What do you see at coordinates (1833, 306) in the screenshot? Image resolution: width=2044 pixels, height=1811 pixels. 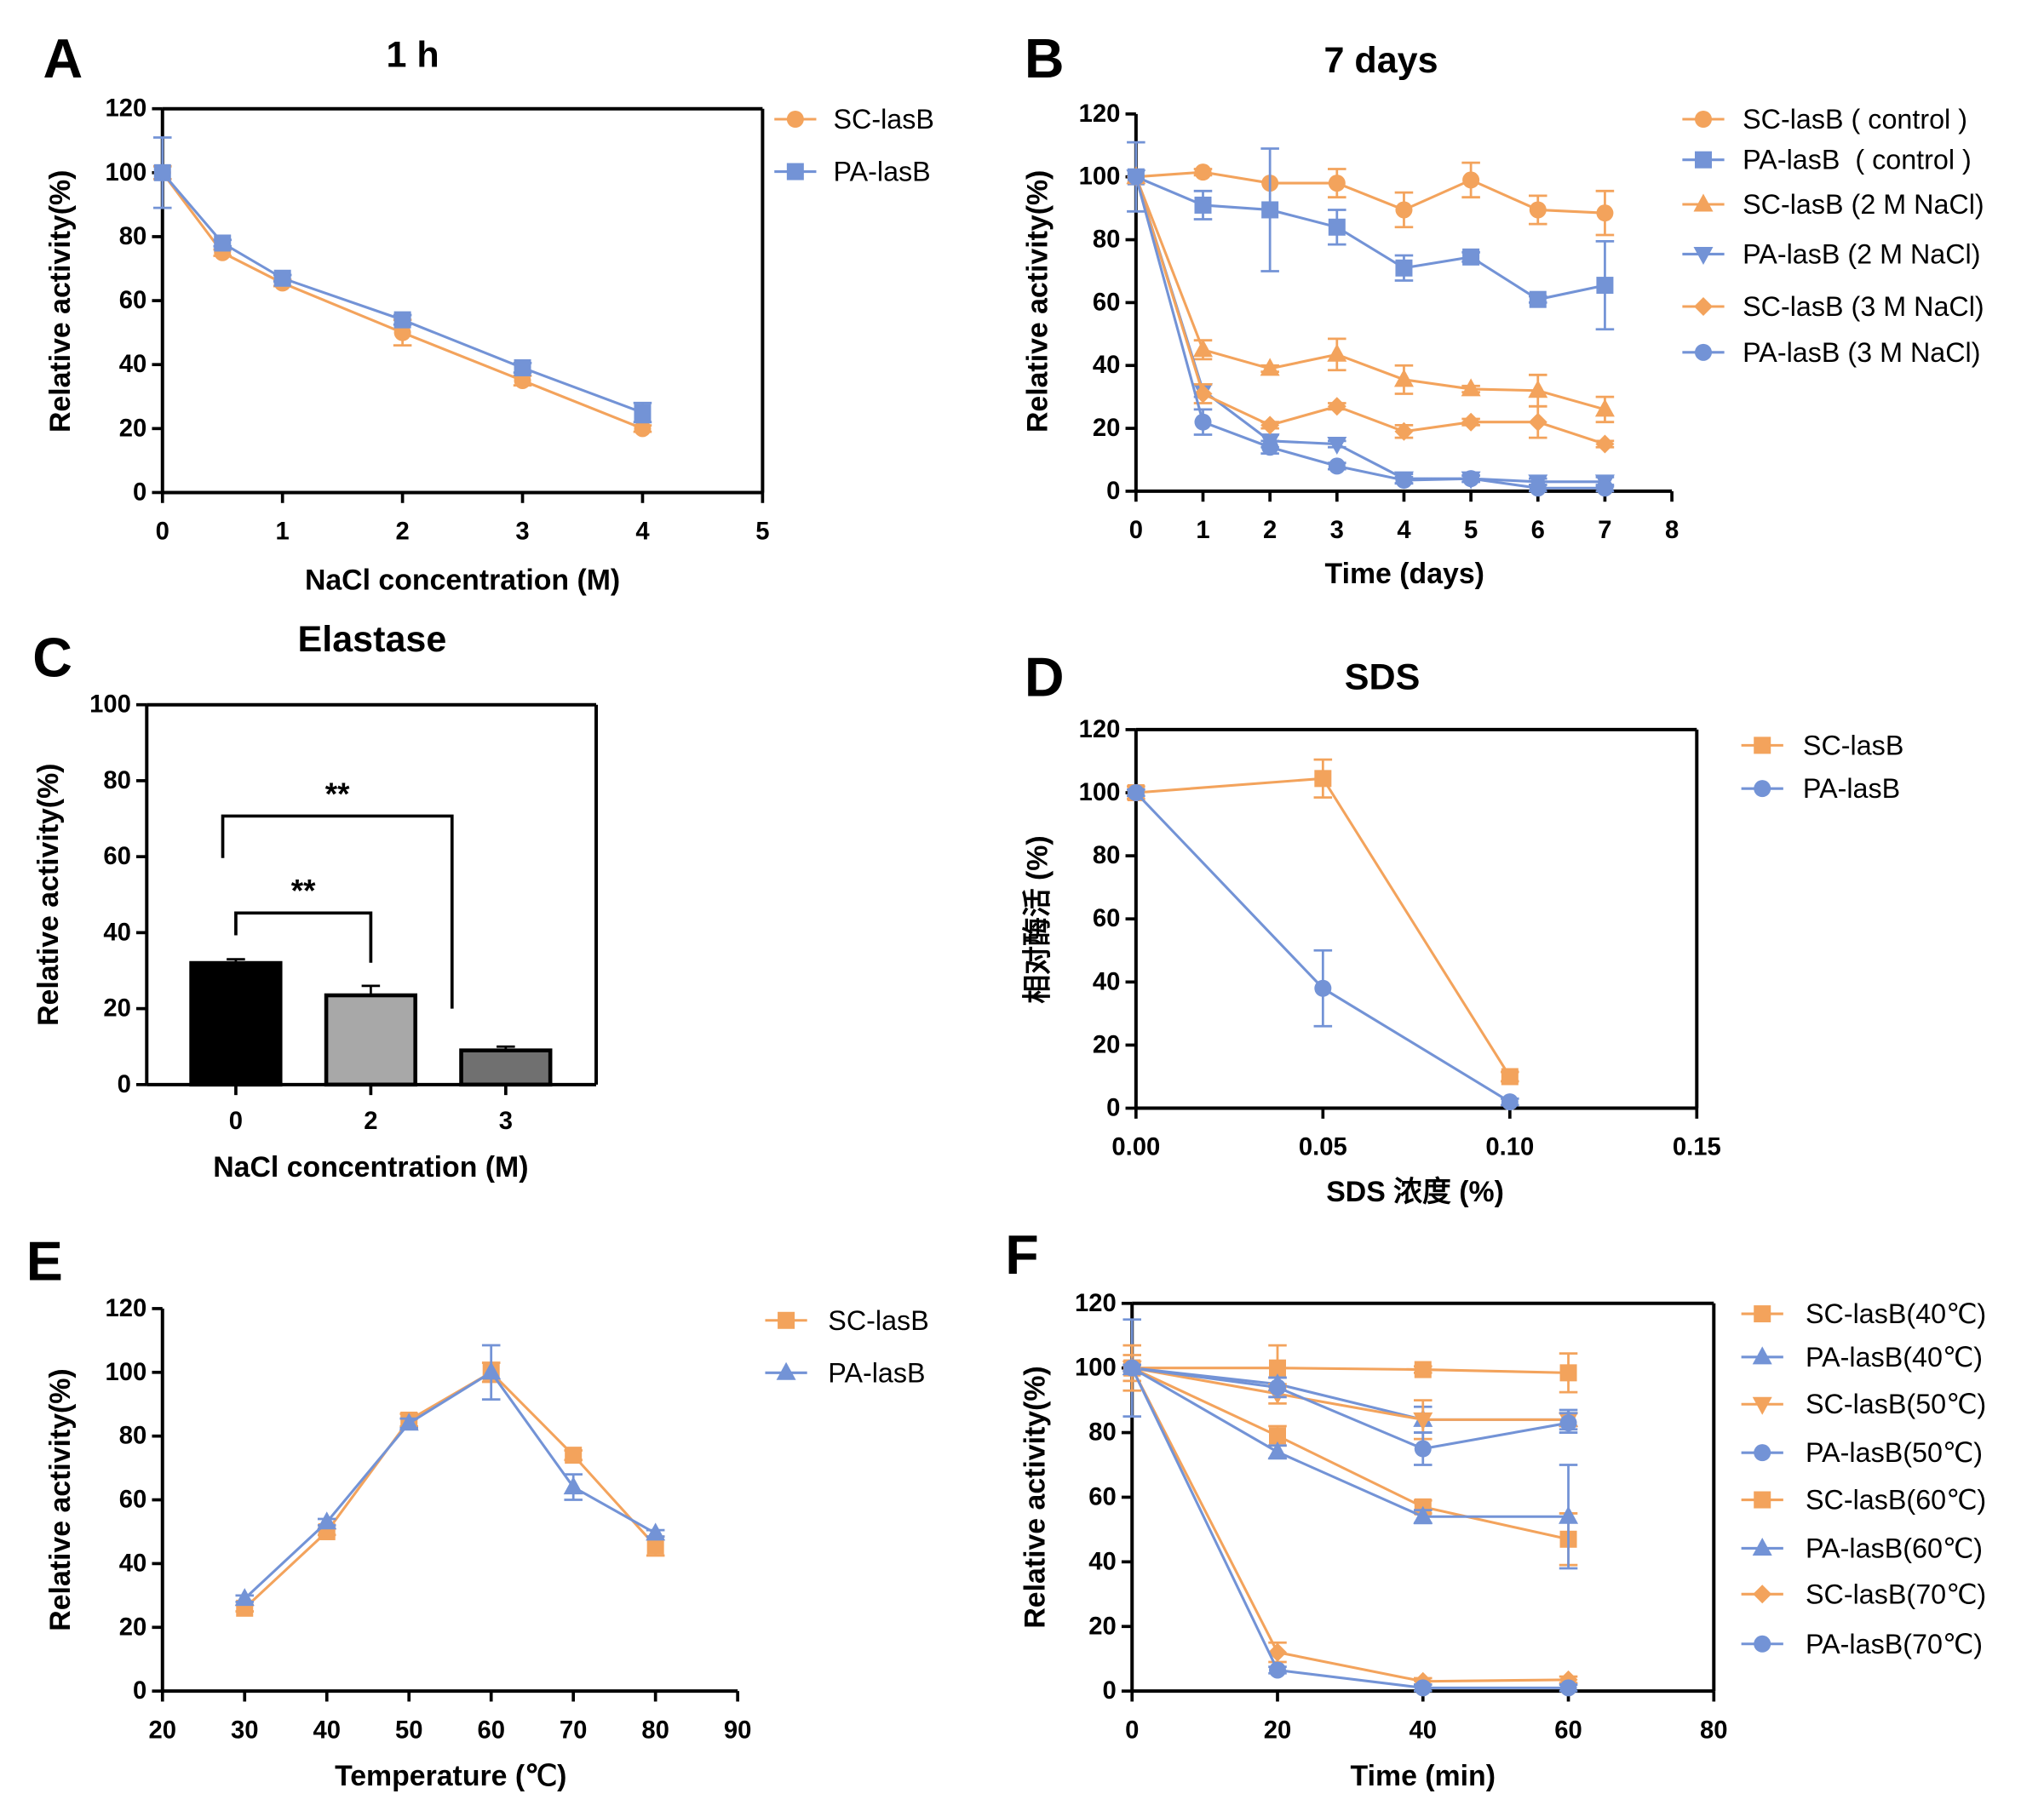 I see `legend-item: SC-lasB (3 M NaCl)` at bounding box center [1833, 306].